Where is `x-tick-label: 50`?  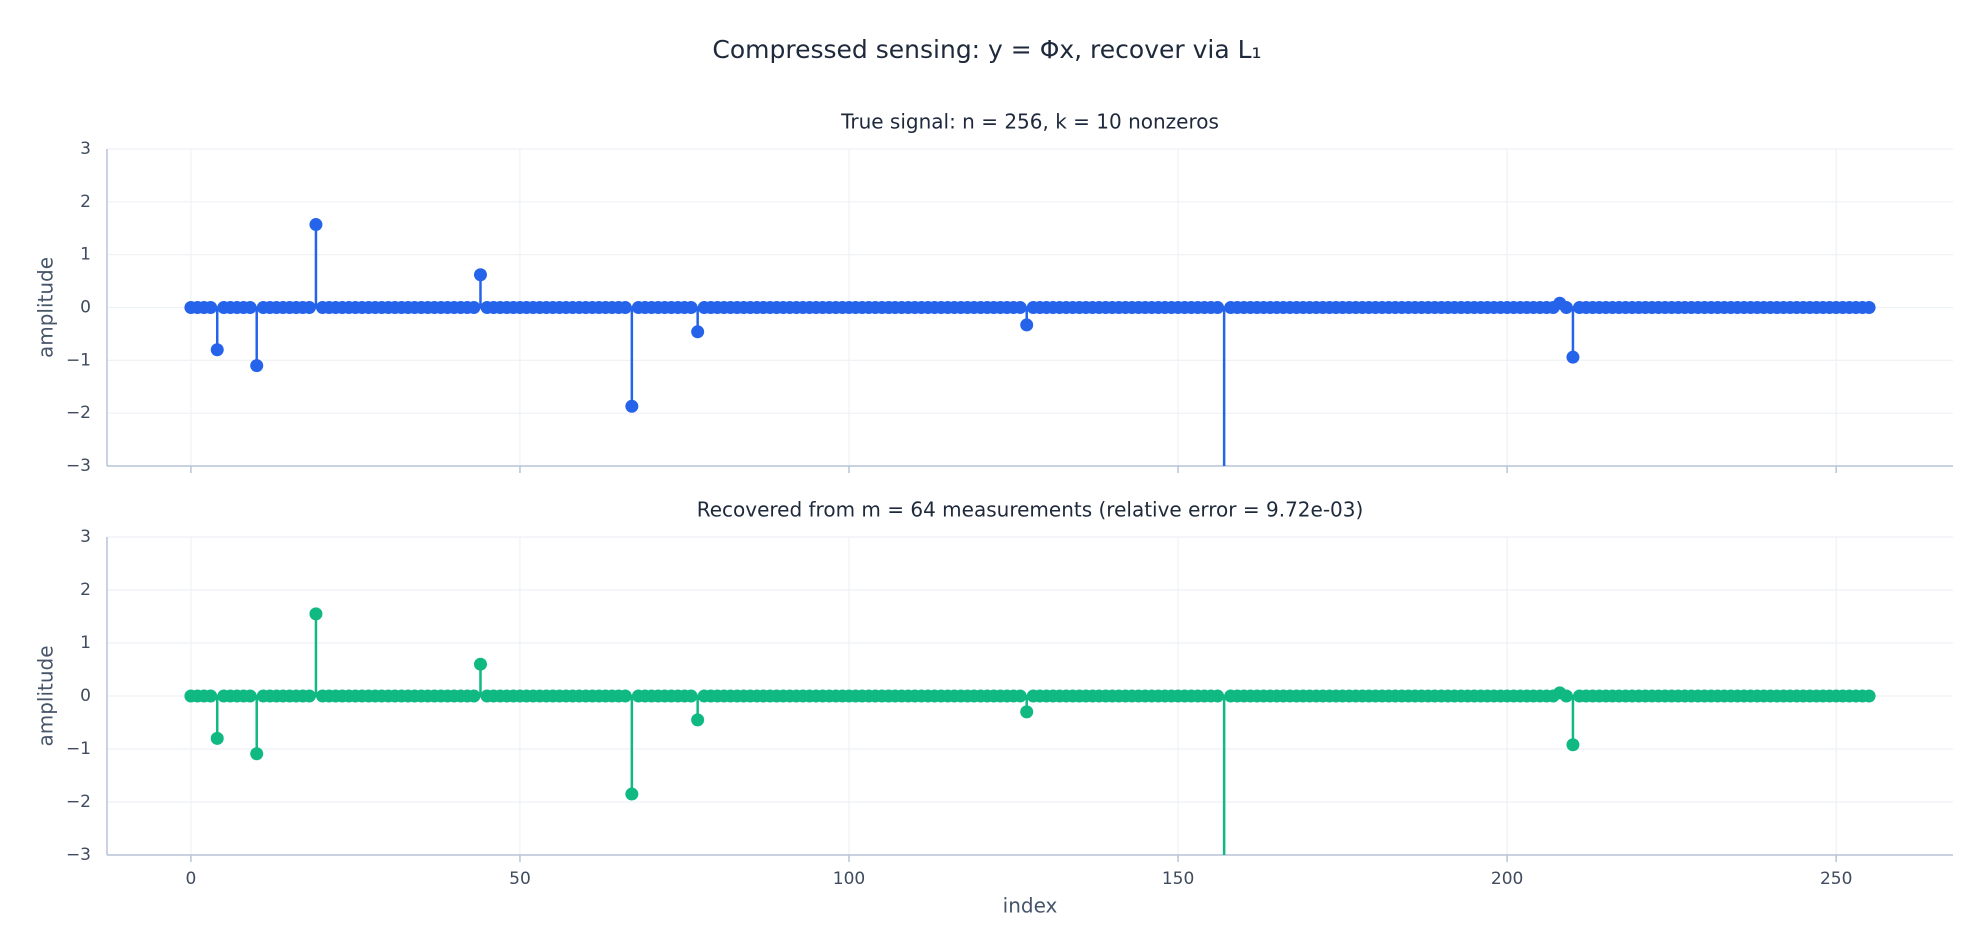
x-tick-label: 50 is located at coordinates (520, 879).